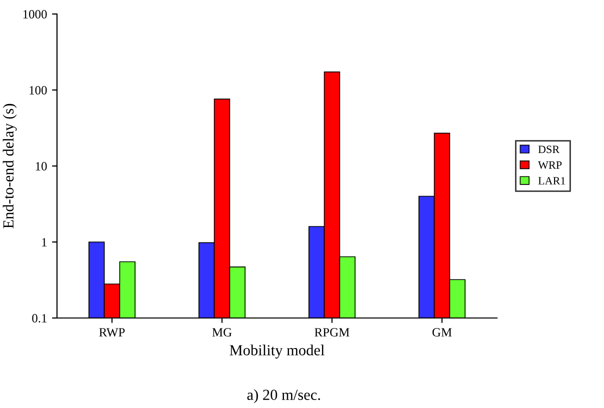 This screenshot has width=604, height=408. I want to click on y-tick-label: 0.1, so click(39, 318).